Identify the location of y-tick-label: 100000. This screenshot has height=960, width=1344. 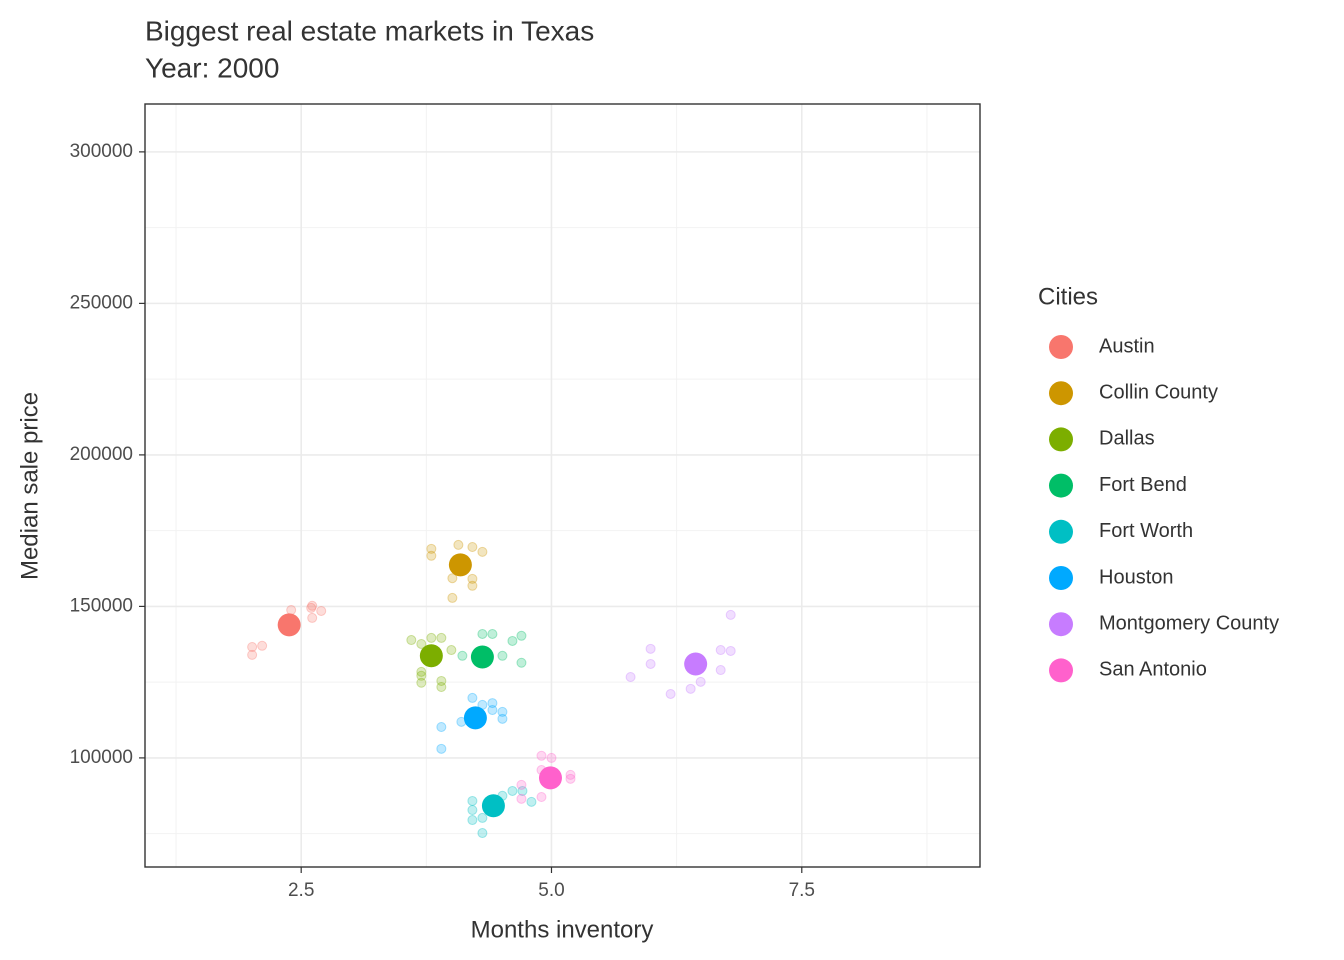
(101, 757).